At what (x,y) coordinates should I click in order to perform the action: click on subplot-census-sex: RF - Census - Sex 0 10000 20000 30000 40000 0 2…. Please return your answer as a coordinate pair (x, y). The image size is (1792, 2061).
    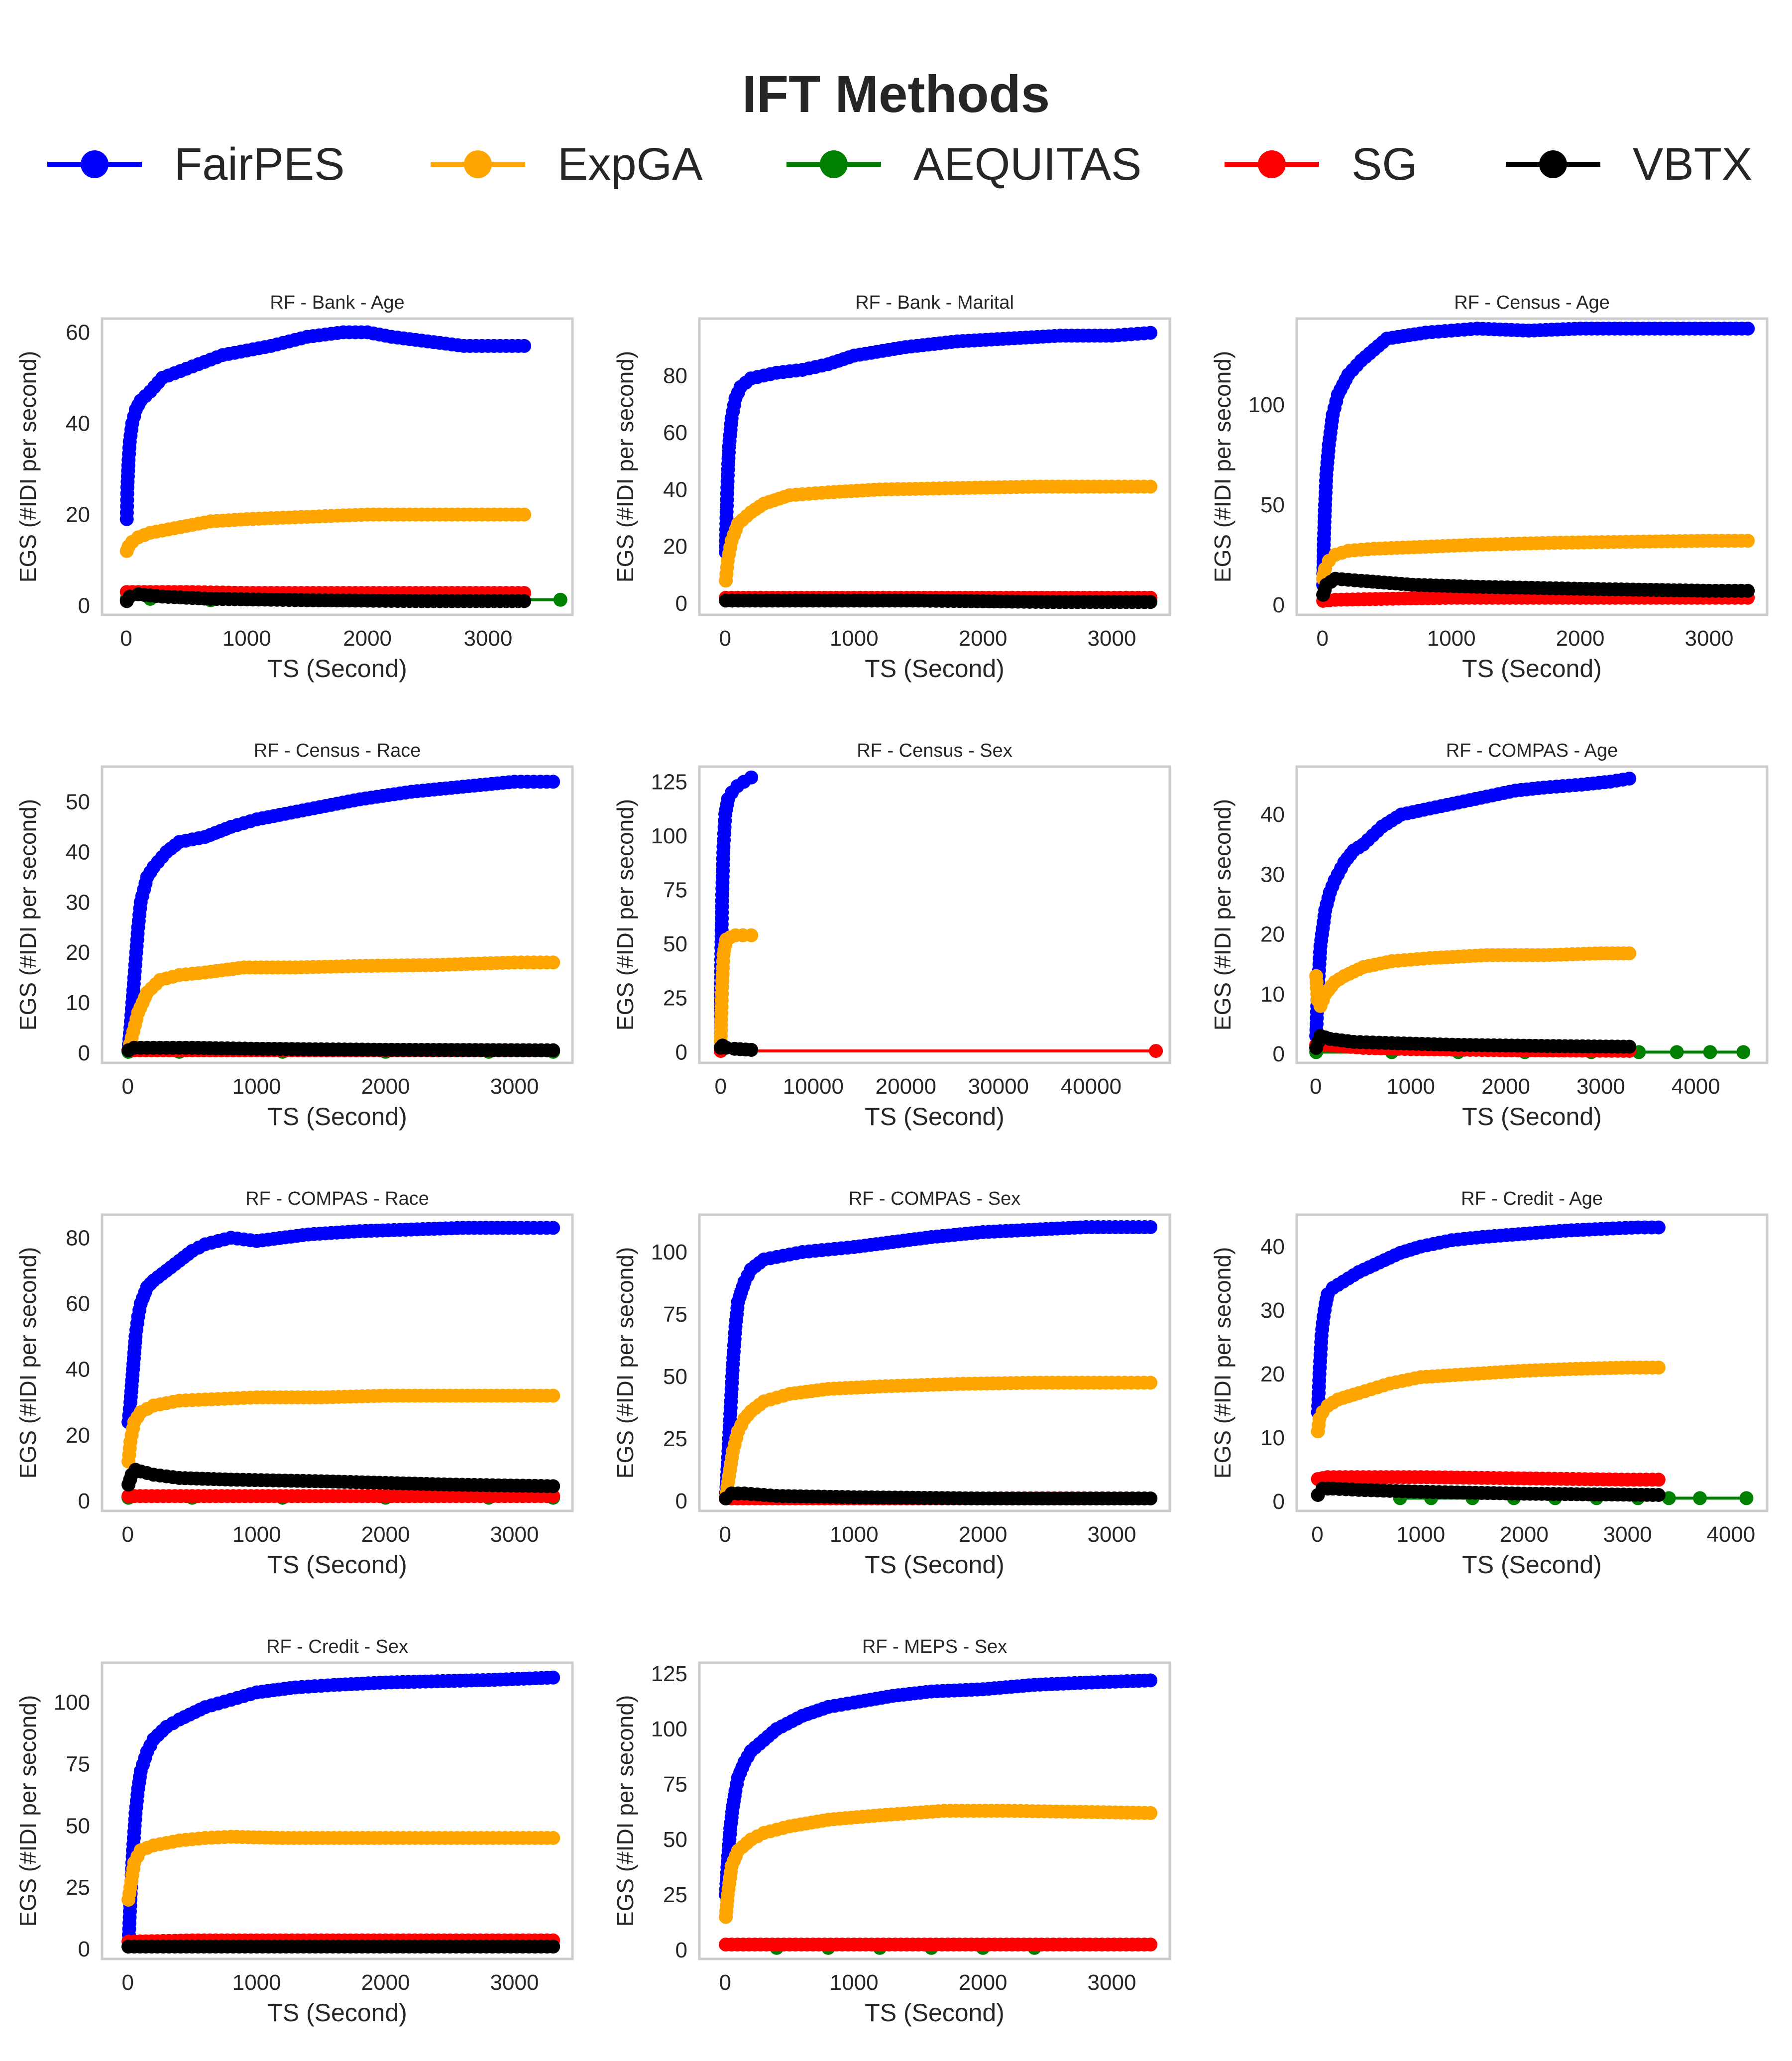
    Looking at the image, I should click on (896, 941).